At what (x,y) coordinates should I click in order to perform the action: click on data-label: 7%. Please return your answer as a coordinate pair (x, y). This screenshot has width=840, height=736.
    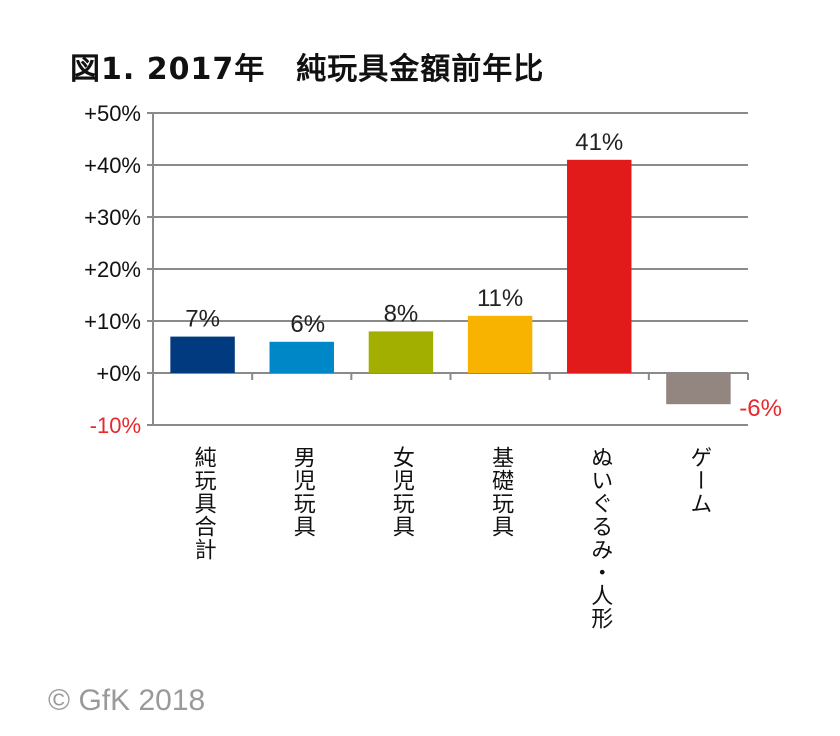
    Looking at the image, I should click on (202, 319).